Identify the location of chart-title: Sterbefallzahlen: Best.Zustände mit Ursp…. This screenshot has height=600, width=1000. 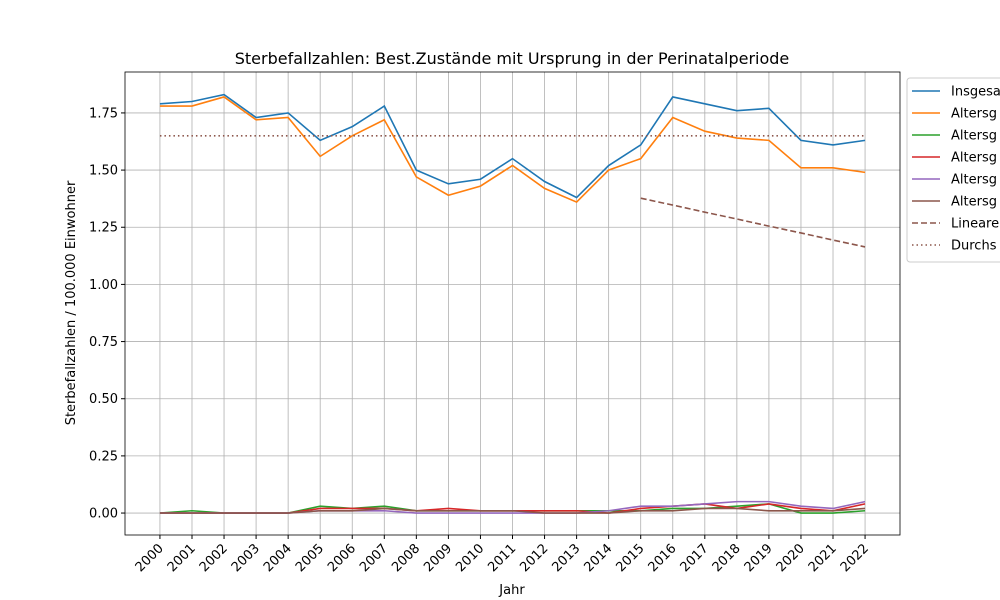
(512, 58).